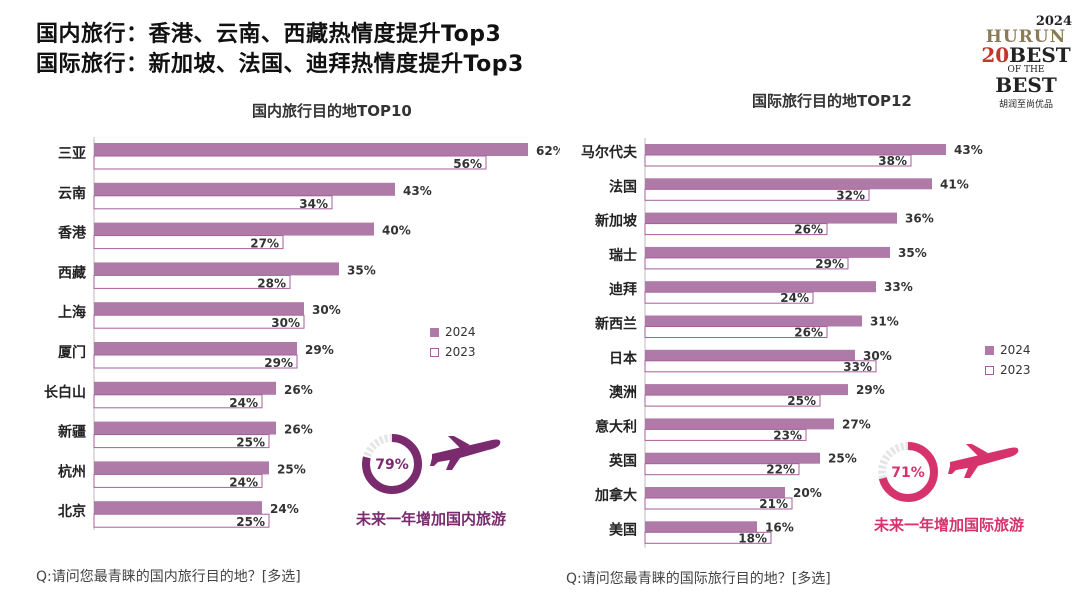  What do you see at coordinates (698, 579) in the screenshot?
I see `international-question-note: Q:请问您最青睐的国际旅行目的地？[多选]` at bounding box center [698, 579].